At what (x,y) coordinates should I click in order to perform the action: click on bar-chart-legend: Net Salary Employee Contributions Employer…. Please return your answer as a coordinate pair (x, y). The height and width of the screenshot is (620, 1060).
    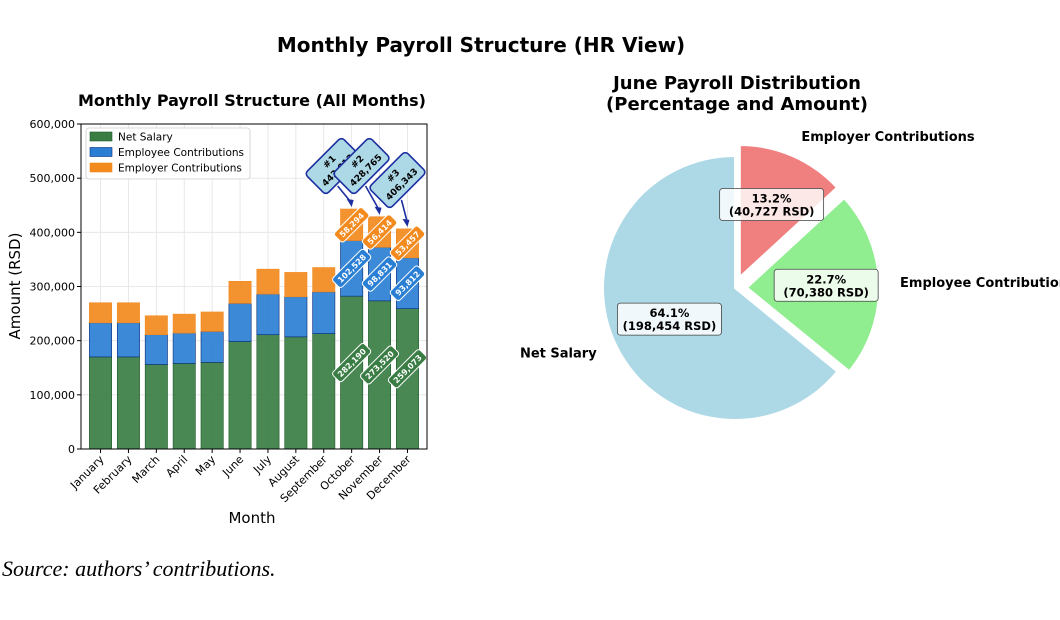
    Looking at the image, I should click on (168, 153).